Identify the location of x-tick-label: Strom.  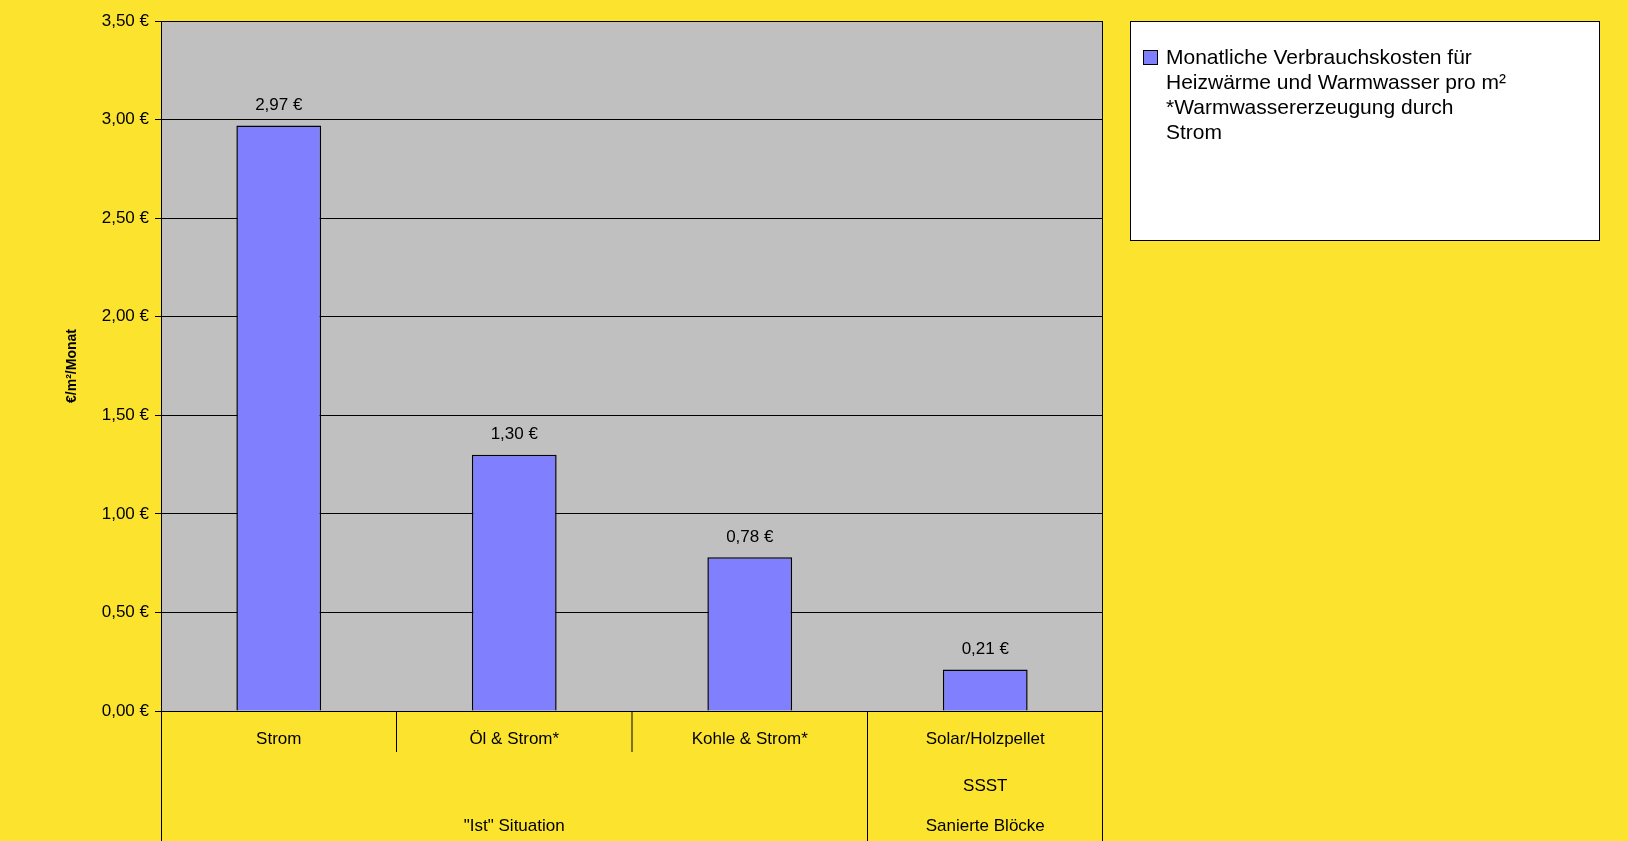
(279, 738).